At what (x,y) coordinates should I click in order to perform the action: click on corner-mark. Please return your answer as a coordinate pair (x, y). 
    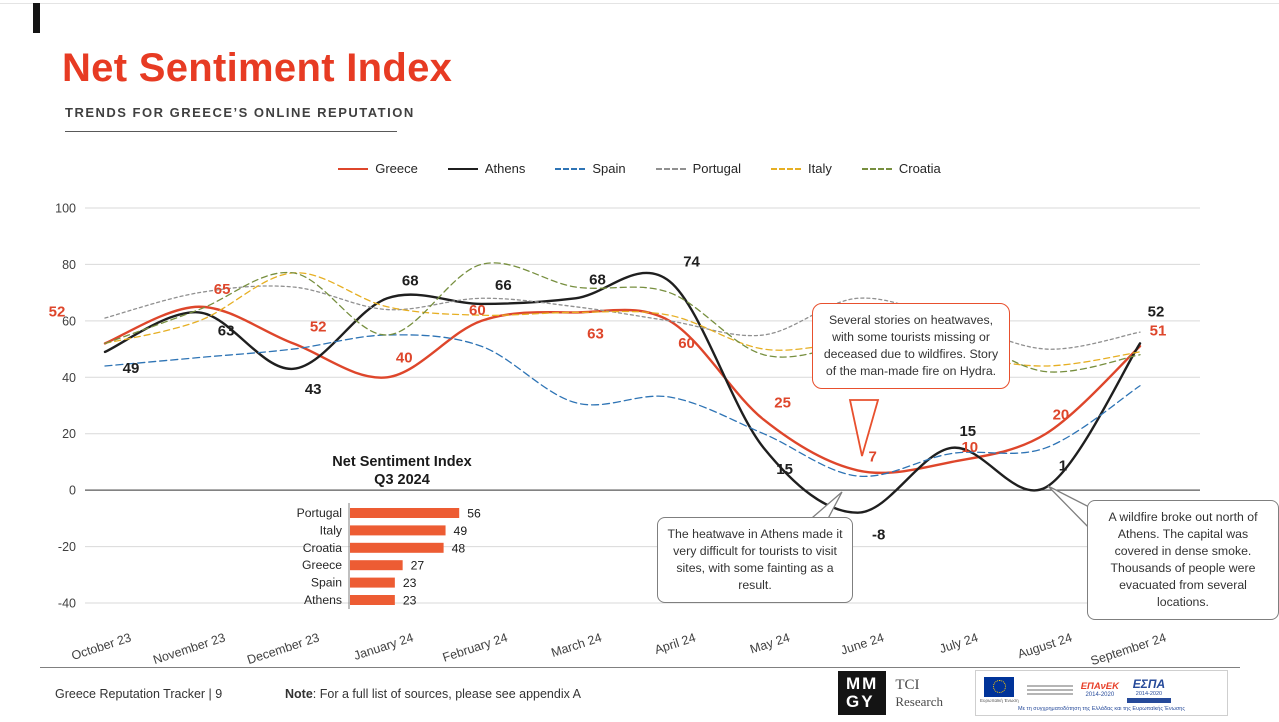
    Looking at the image, I should click on (36, 18).